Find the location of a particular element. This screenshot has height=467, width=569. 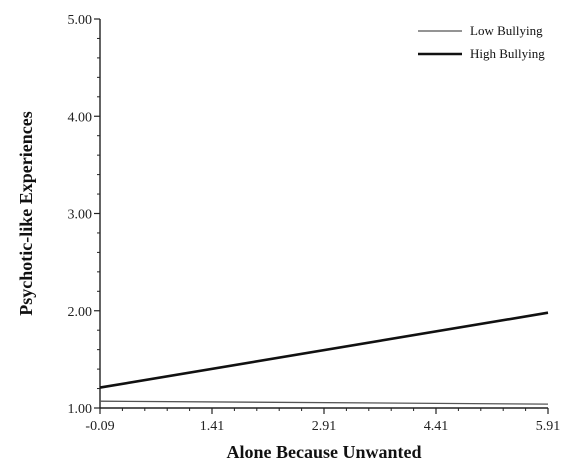

x-tick-label: -0.09 is located at coordinates (99, 426).